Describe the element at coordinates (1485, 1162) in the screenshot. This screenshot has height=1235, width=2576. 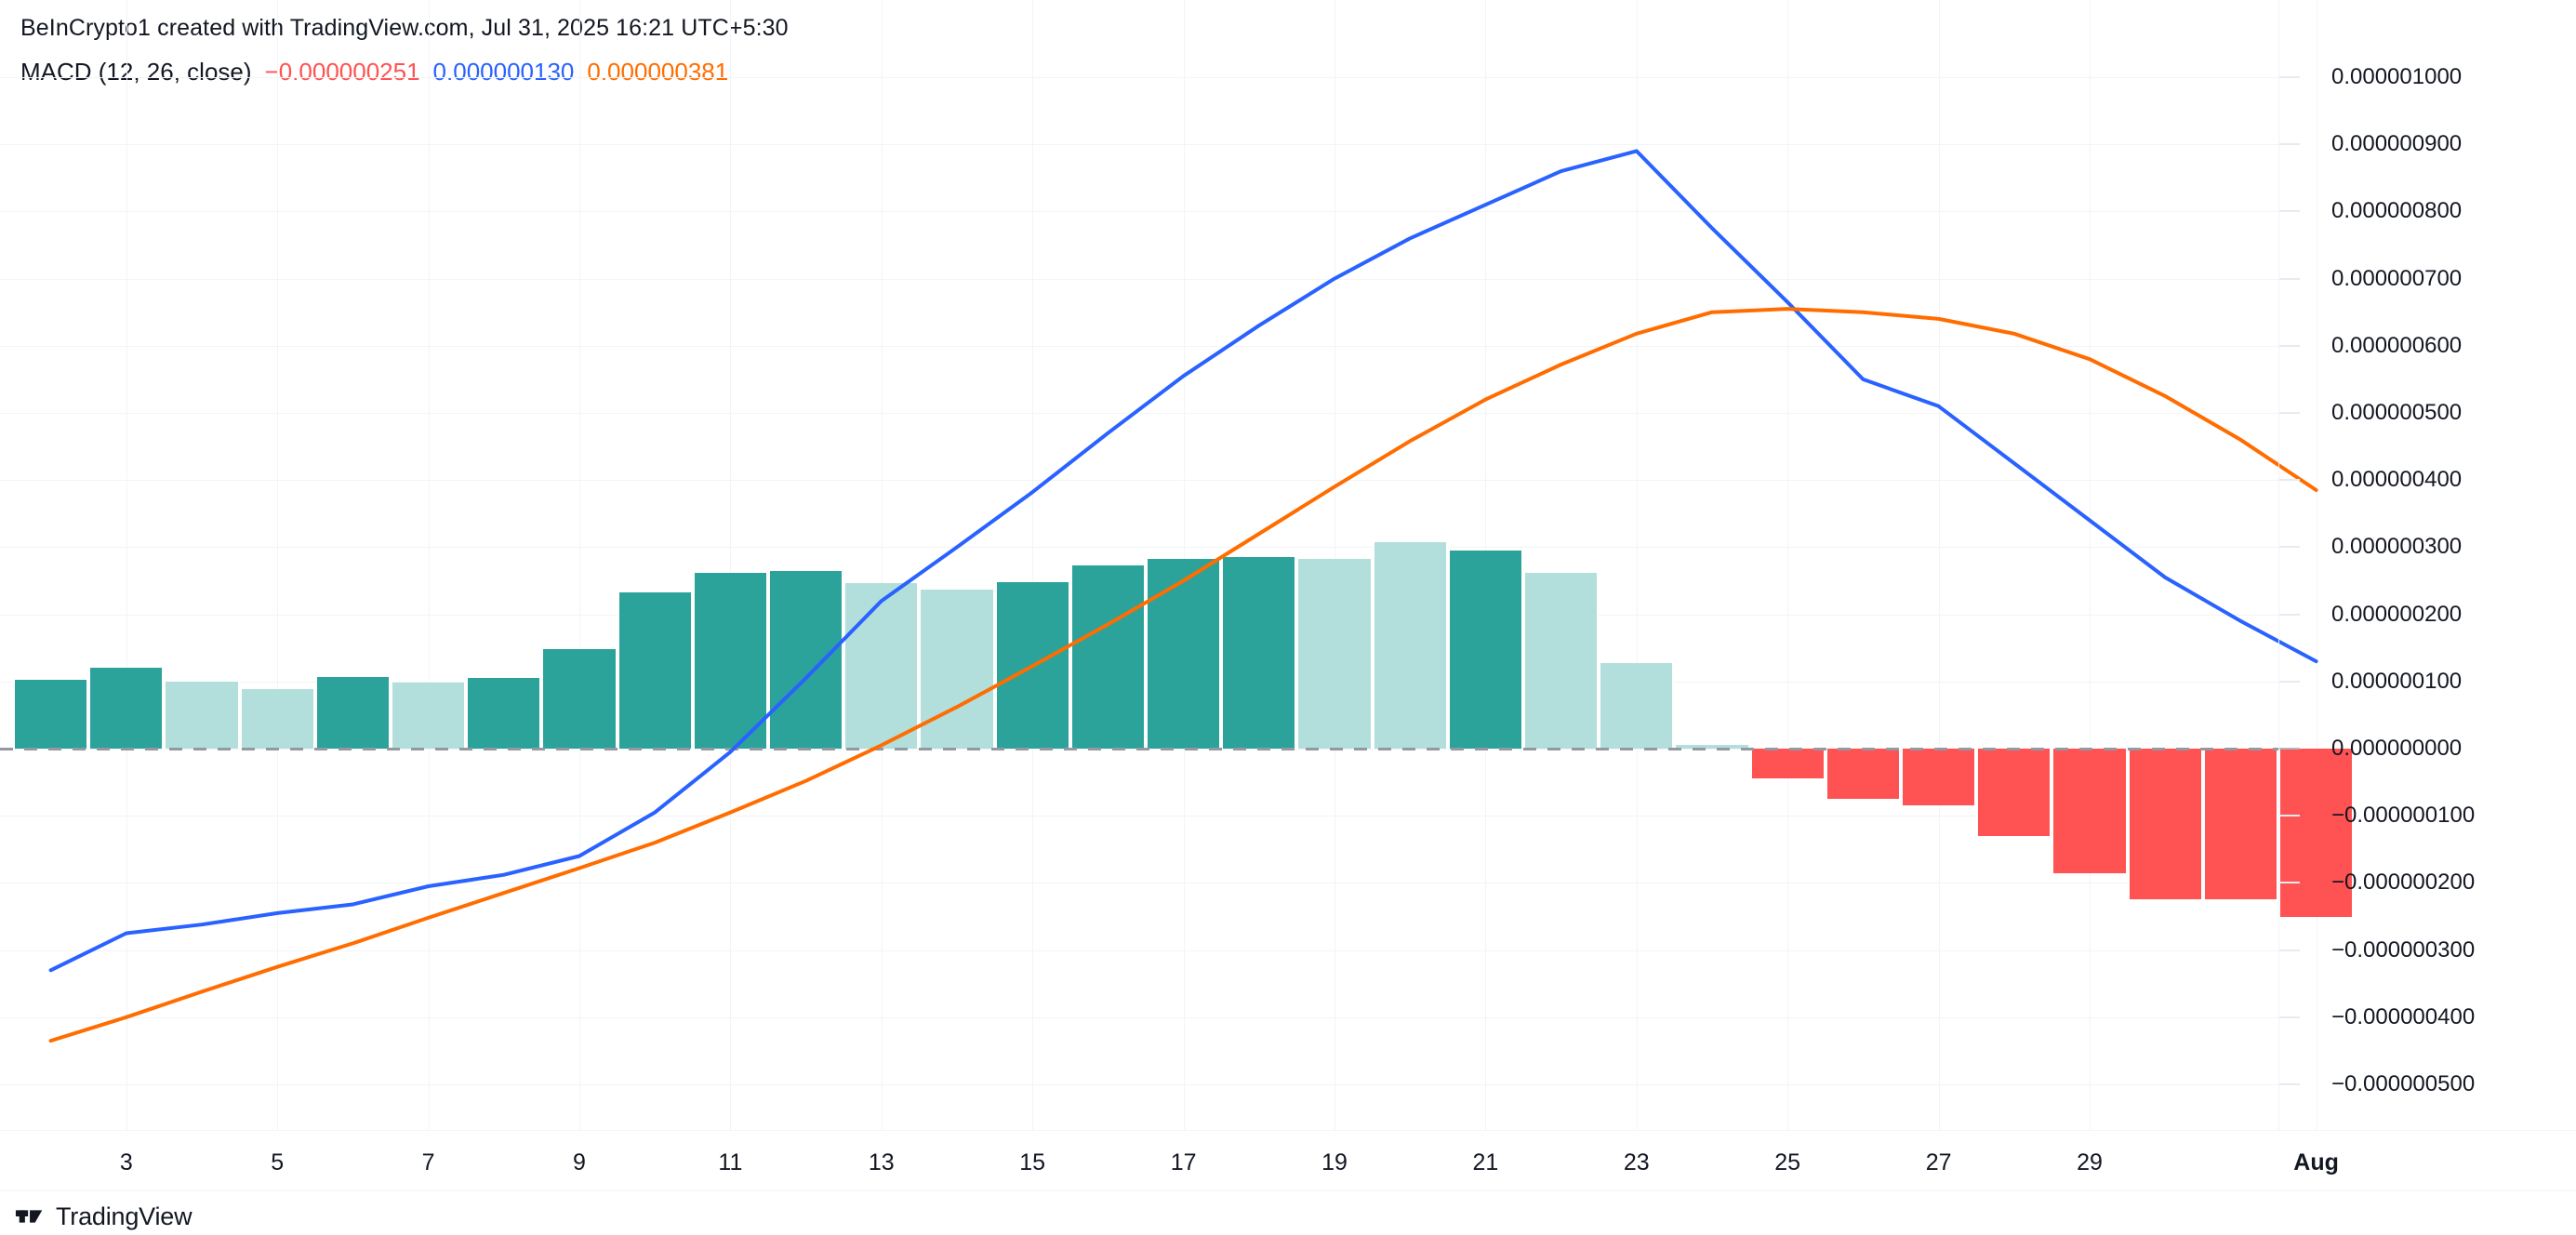
I see `time-axis-label: 21` at that location.